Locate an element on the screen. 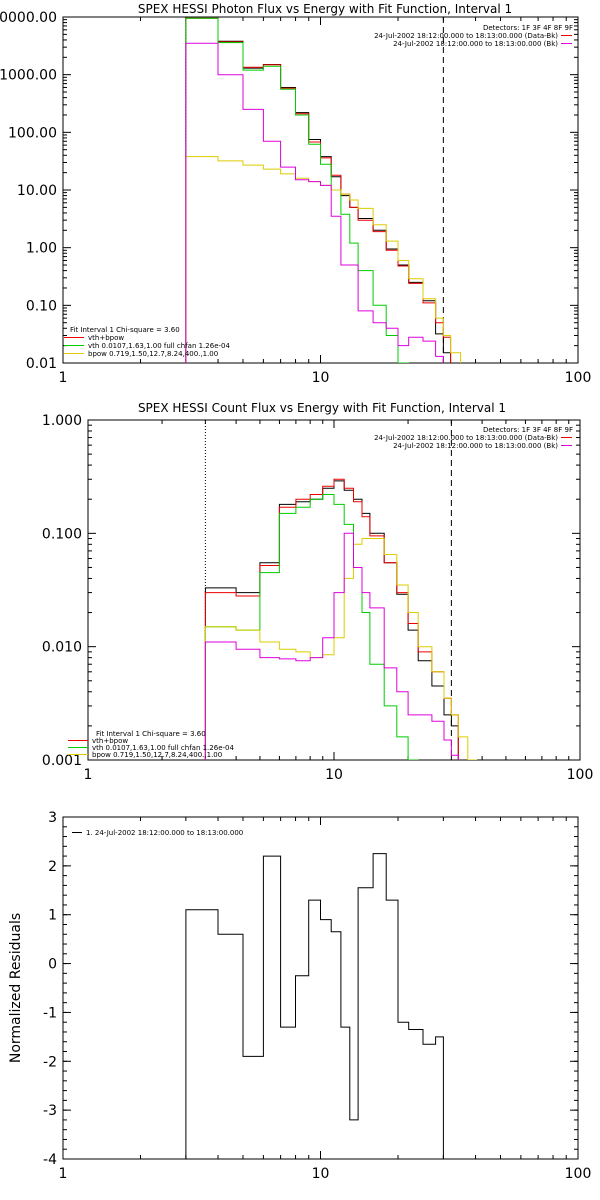  residuals-y-tick-label: -1 is located at coordinates (50, 1013).